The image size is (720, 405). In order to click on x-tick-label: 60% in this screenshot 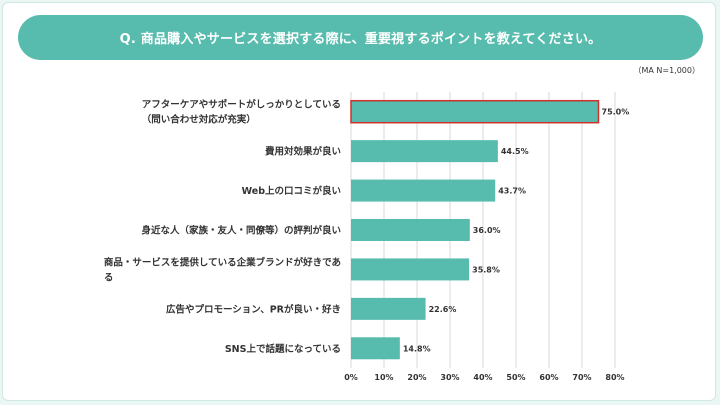, I will do `click(548, 377)`.